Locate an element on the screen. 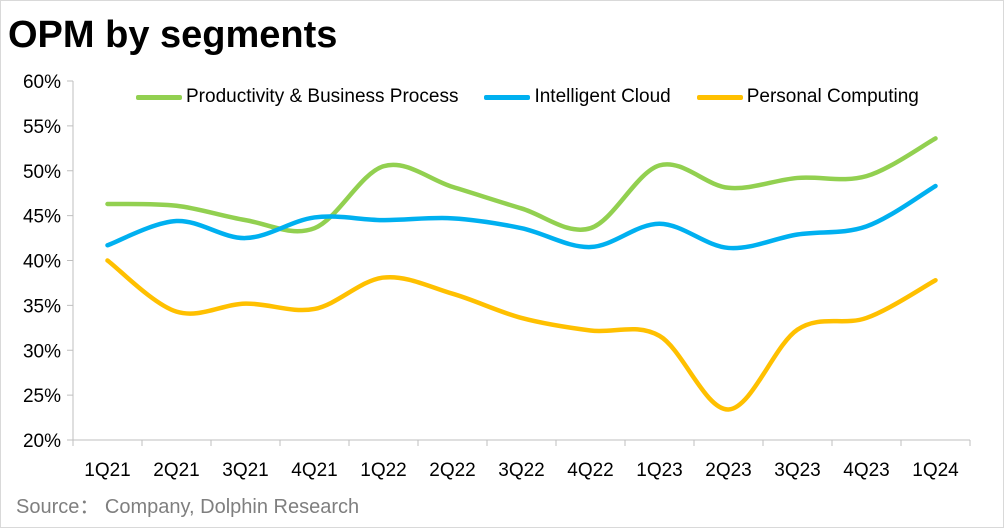  x-tick-label: 2Q22 is located at coordinates (452, 470).